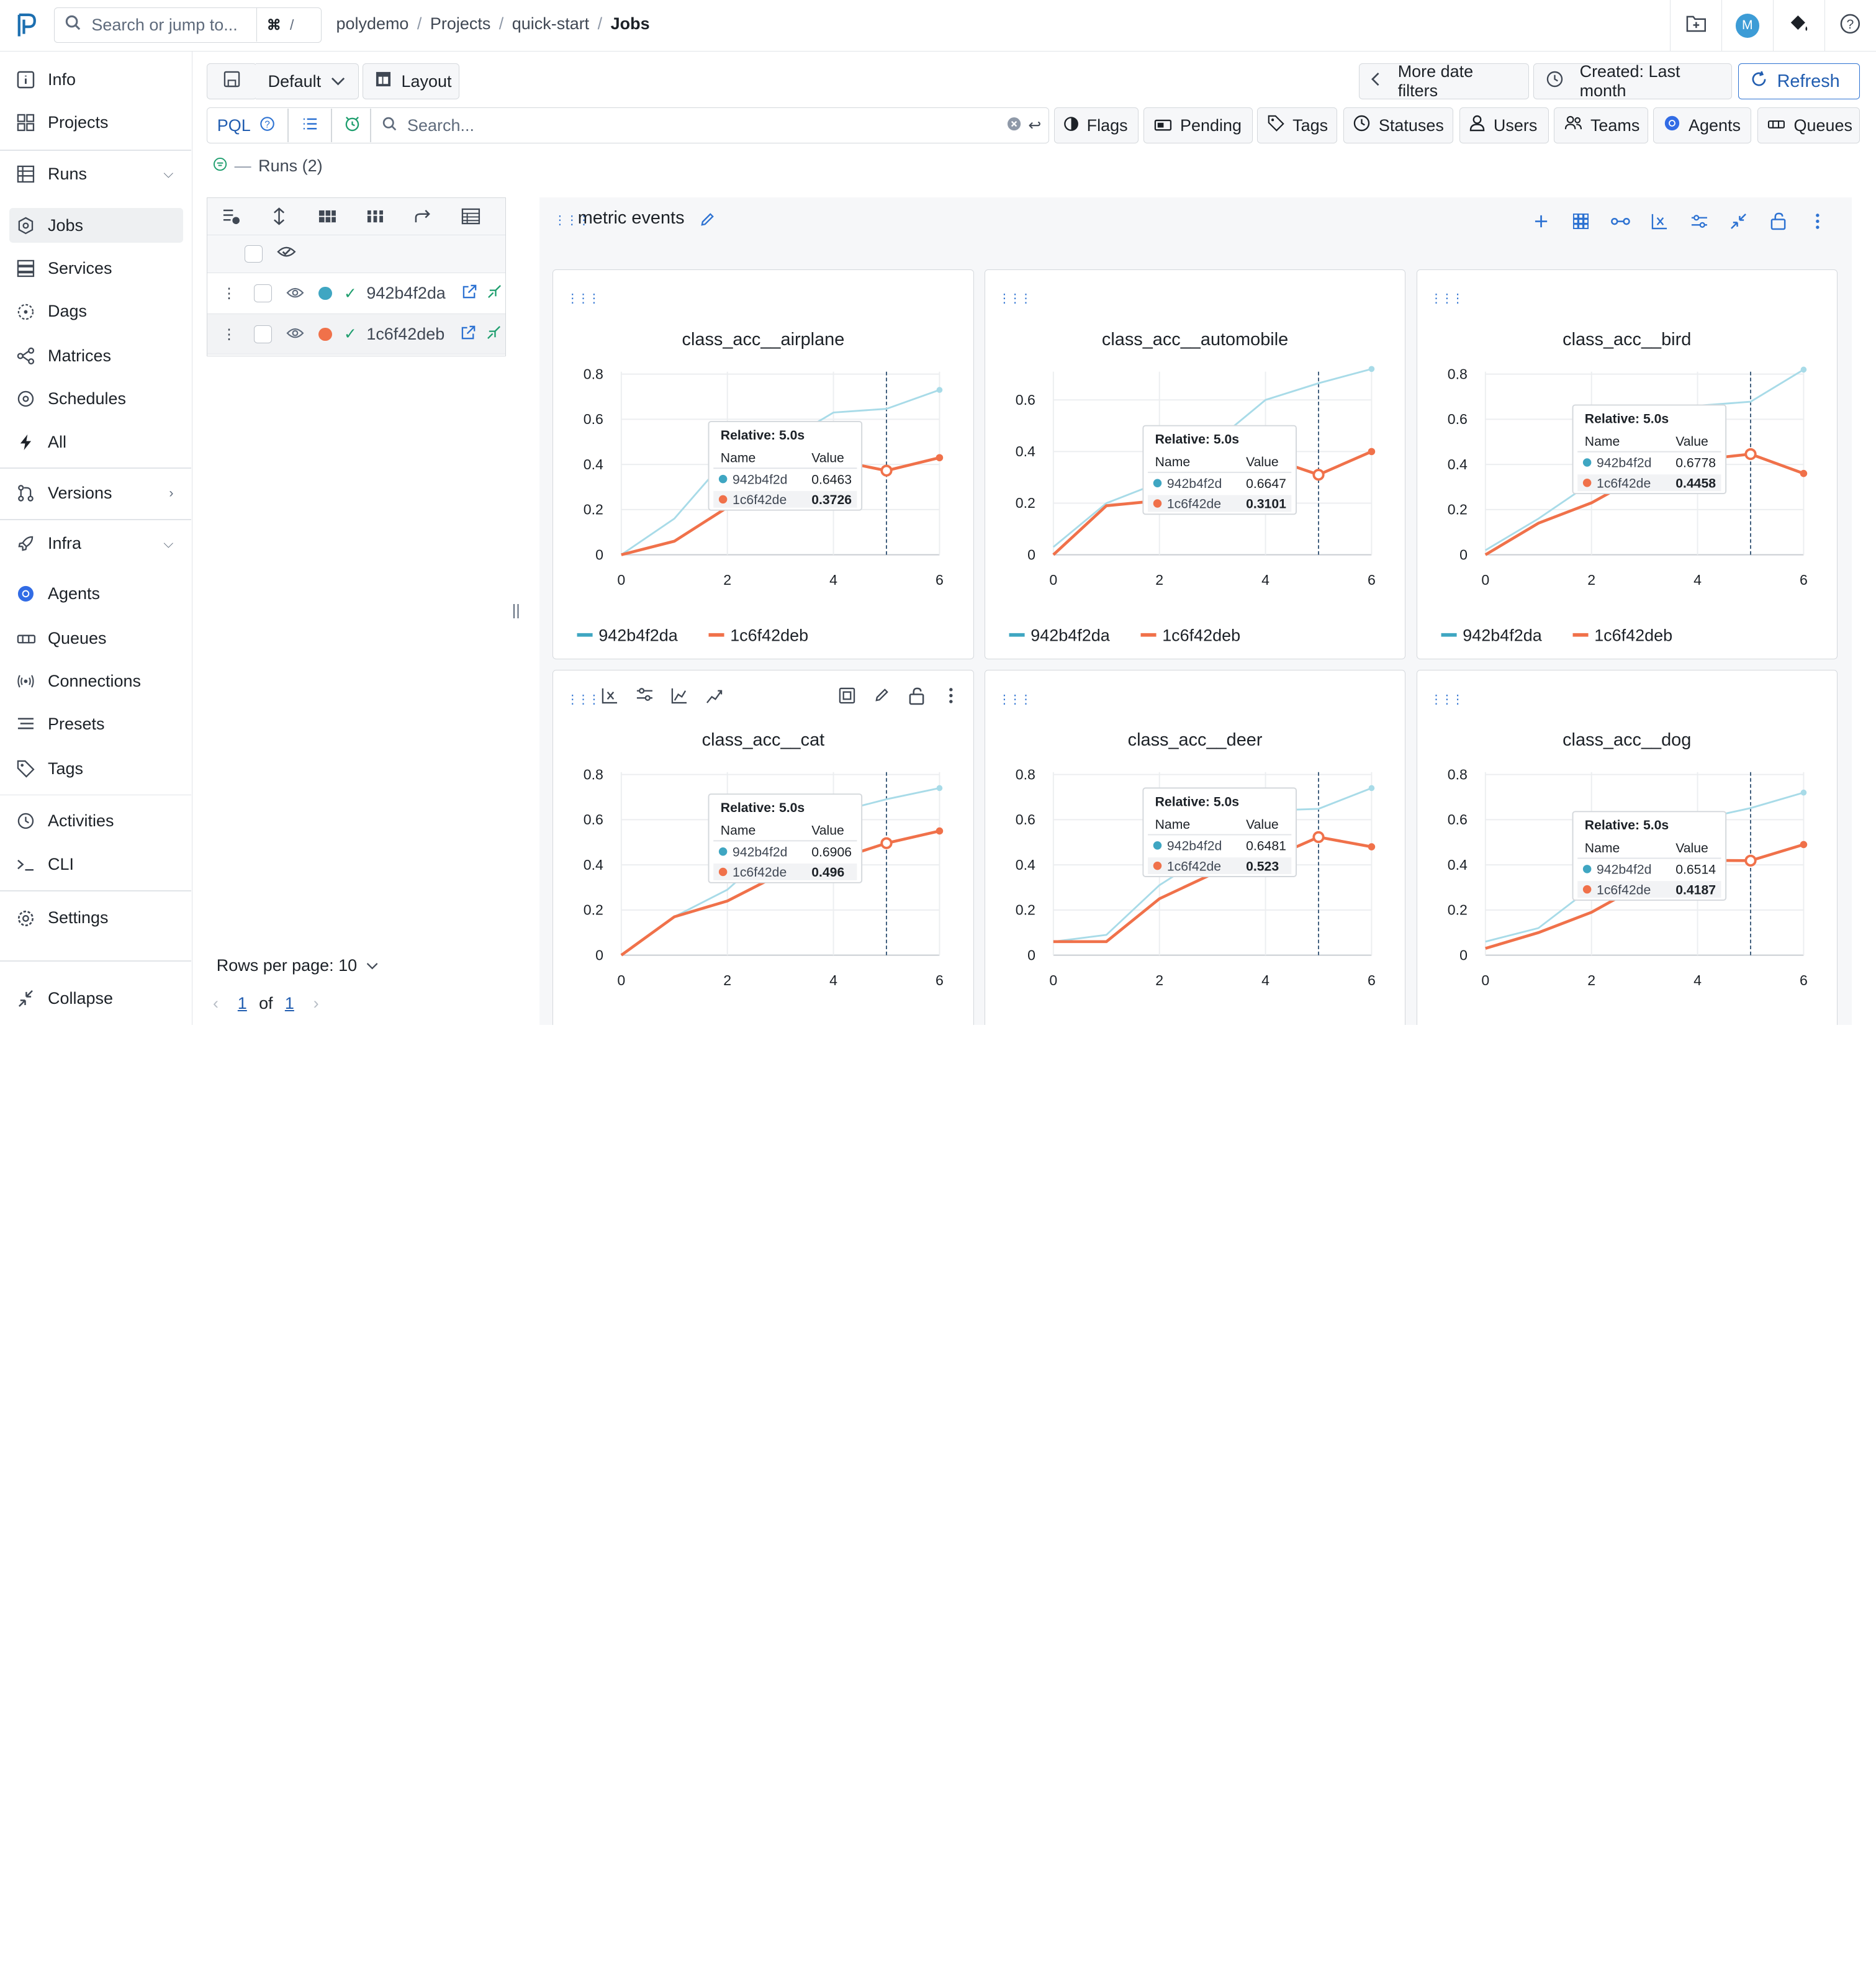 The image size is (1876, 1976). Describe the element at coordinates (187, 25) in the screenshot. I see `global-search: Search or jump to... ⌘ /` at that location.